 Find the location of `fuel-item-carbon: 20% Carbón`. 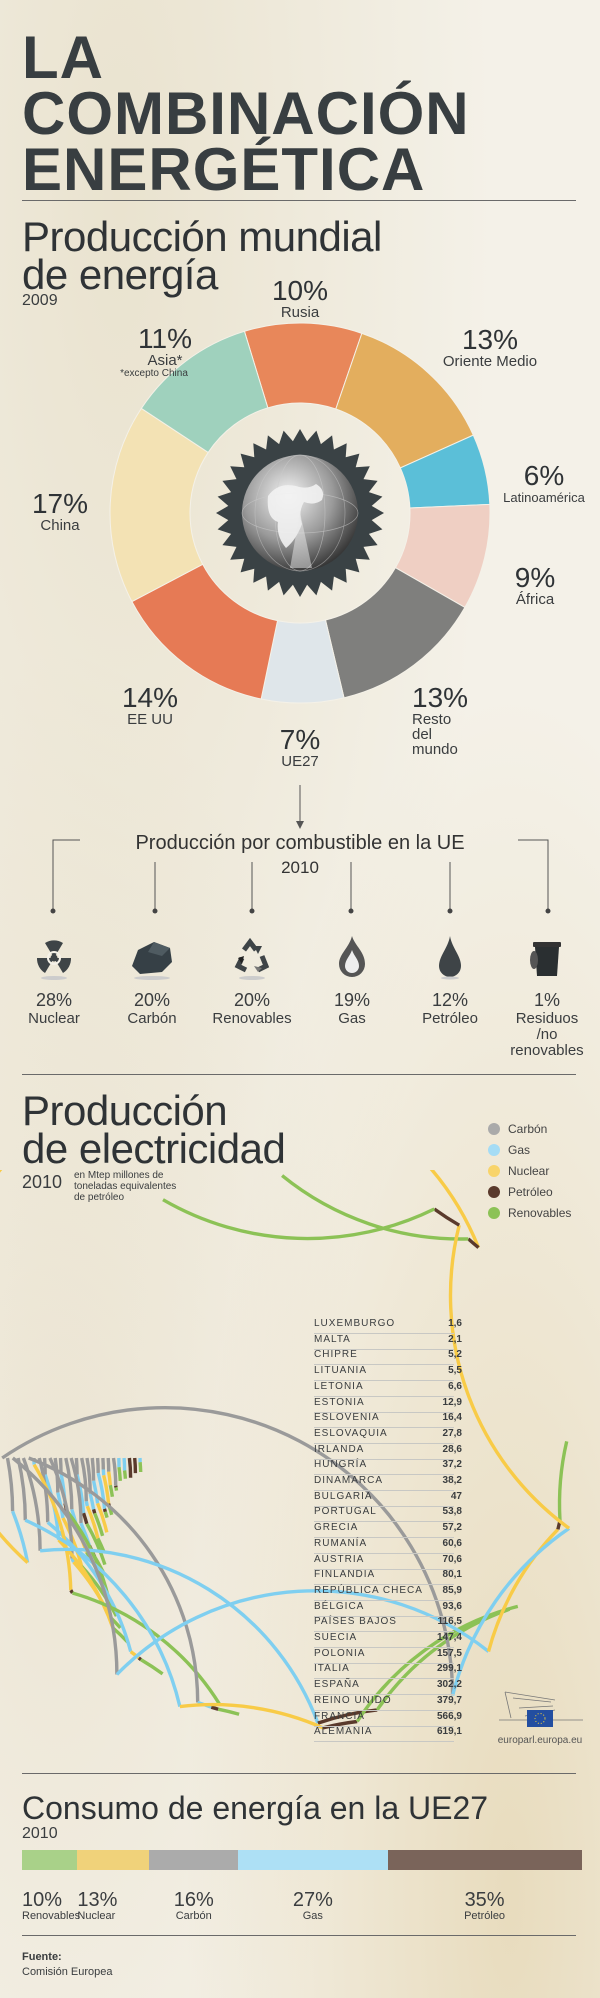

fuel-item-carbon: 20% Carbón is located at coordinates (152, 978).